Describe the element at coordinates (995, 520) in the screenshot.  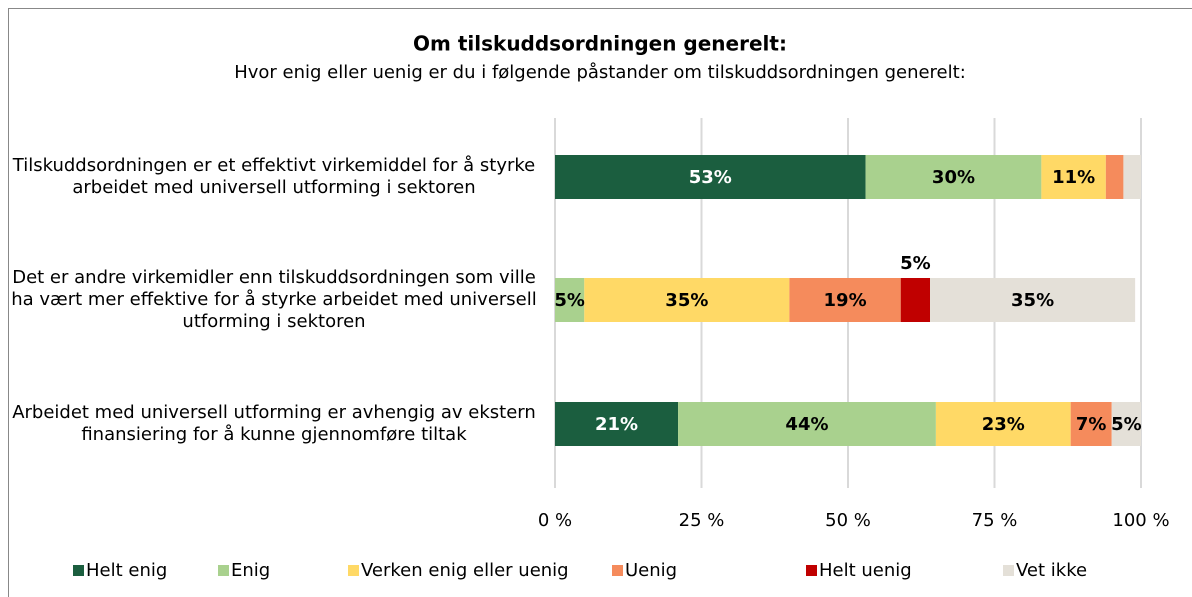
I see `x-tick-label: 75 %` at that location.